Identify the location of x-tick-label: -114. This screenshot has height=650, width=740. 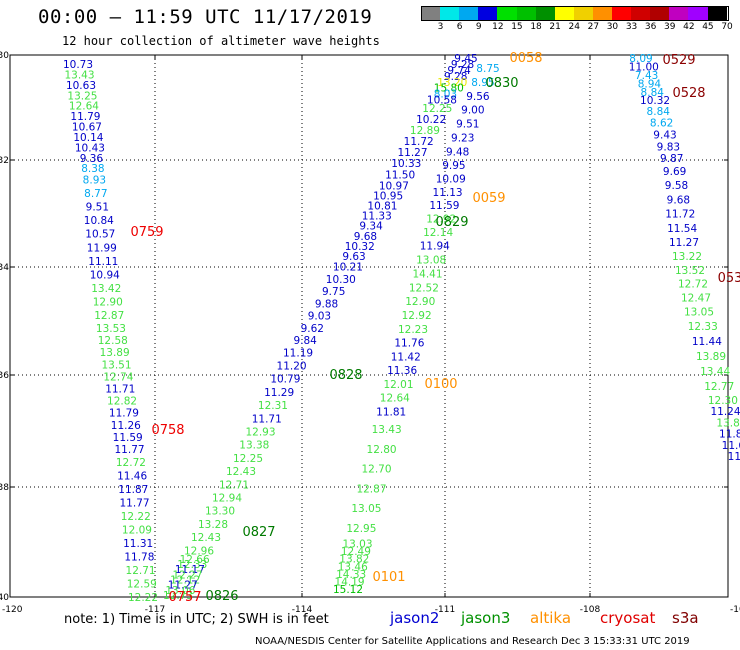
(302, 610).